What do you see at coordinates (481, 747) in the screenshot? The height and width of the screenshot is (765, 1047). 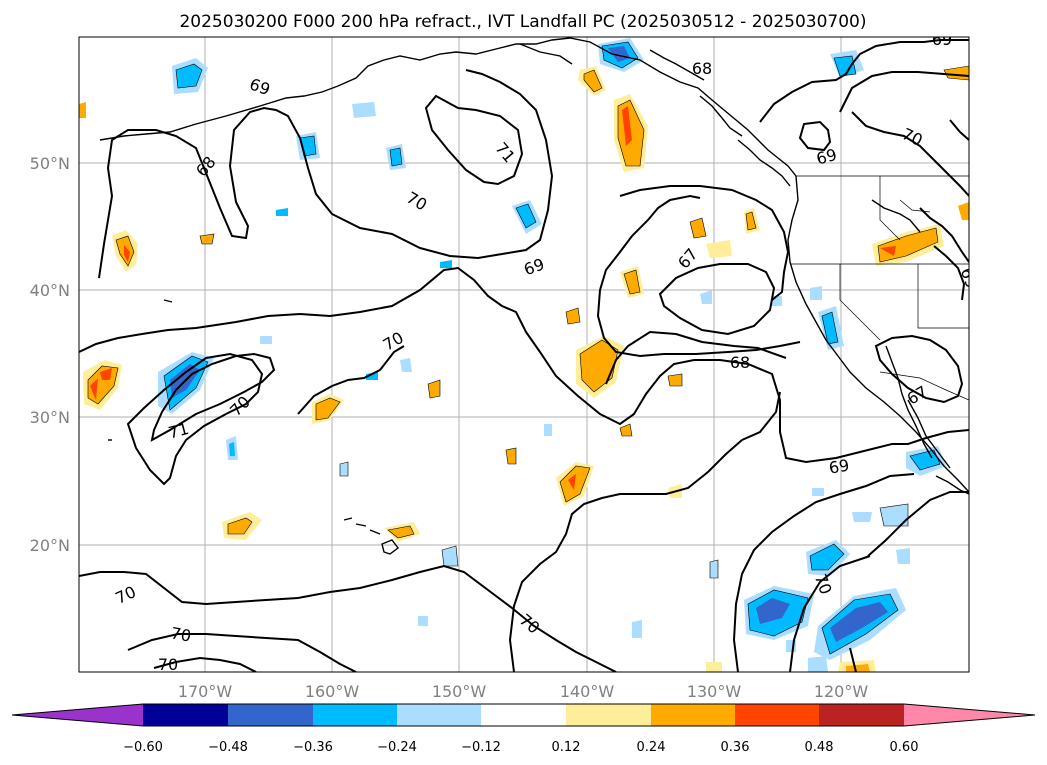 I see `colorbar-label: −0.12` at bounding box center [481, 747].